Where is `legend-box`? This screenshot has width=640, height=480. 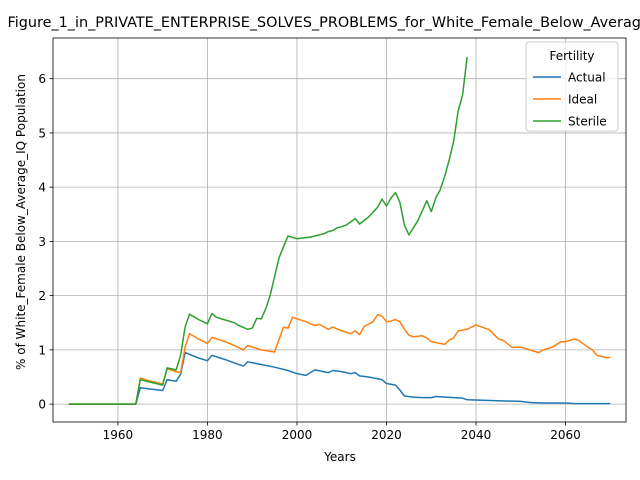
legend-box is located at coordinates (572, 86).